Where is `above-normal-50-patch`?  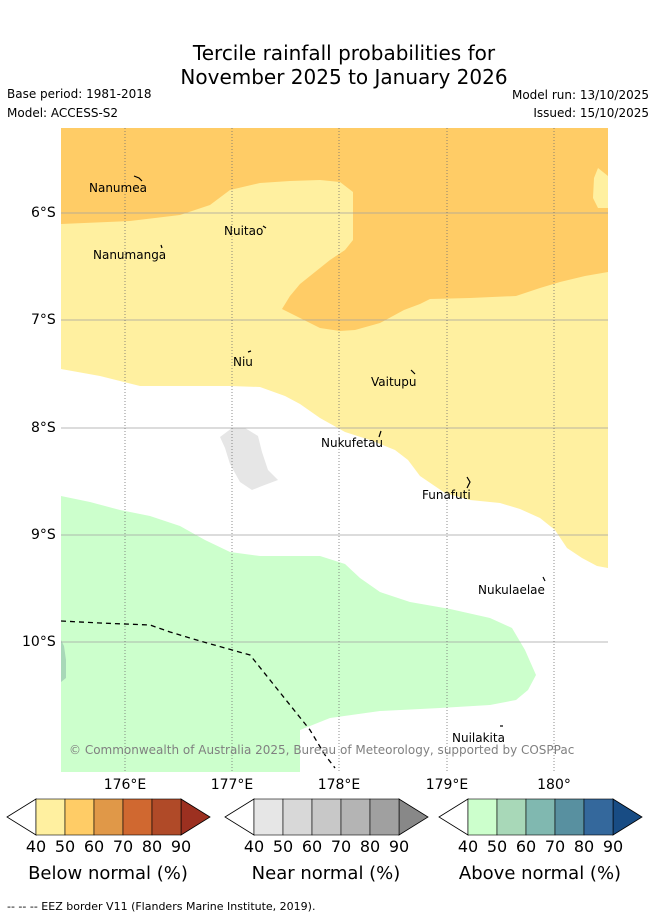
above-normal-50-patch is located at coordinates (63, 661).